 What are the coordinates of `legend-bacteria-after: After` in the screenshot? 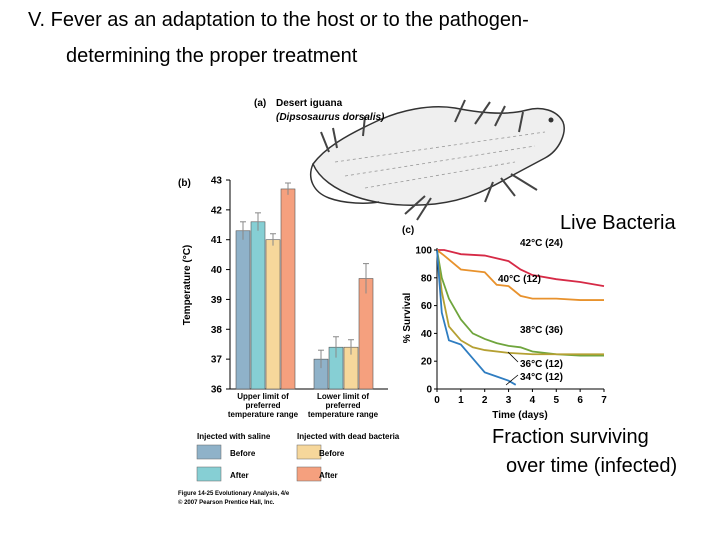 It's located at (328, 475).